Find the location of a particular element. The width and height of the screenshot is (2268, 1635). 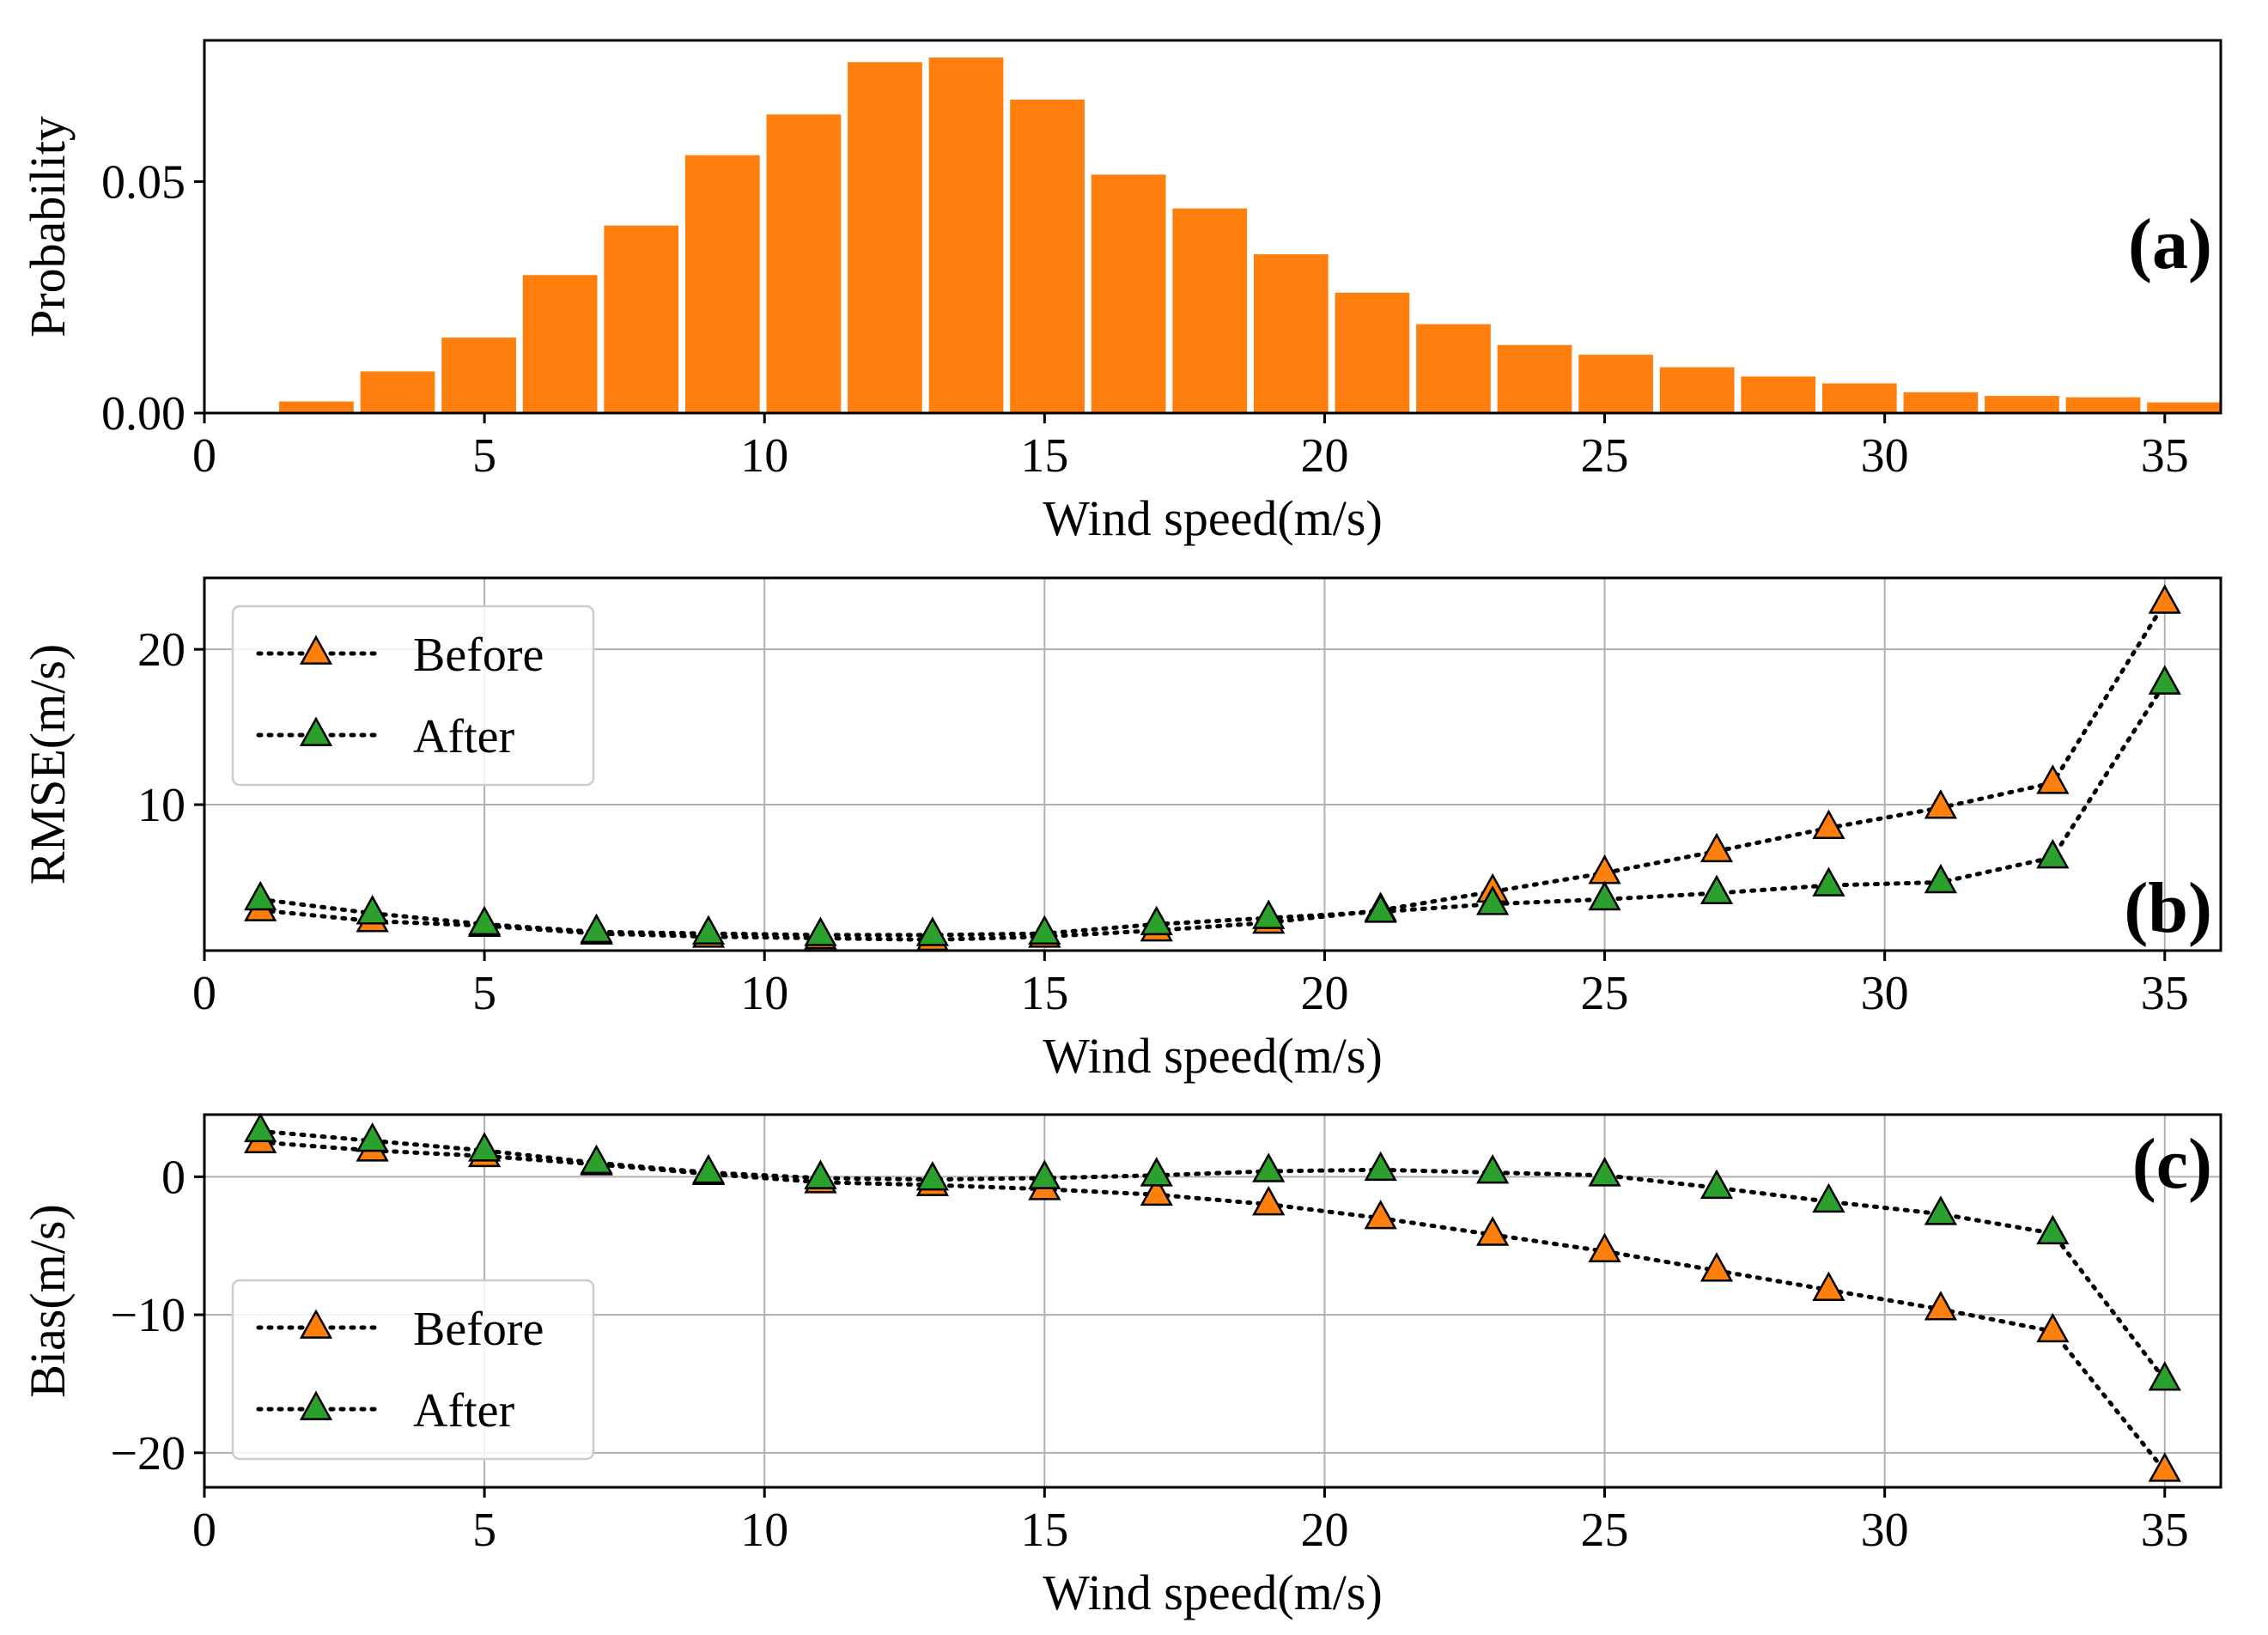

y-axis-label: Bias(m/s) is located at coordinates (48, 1301).